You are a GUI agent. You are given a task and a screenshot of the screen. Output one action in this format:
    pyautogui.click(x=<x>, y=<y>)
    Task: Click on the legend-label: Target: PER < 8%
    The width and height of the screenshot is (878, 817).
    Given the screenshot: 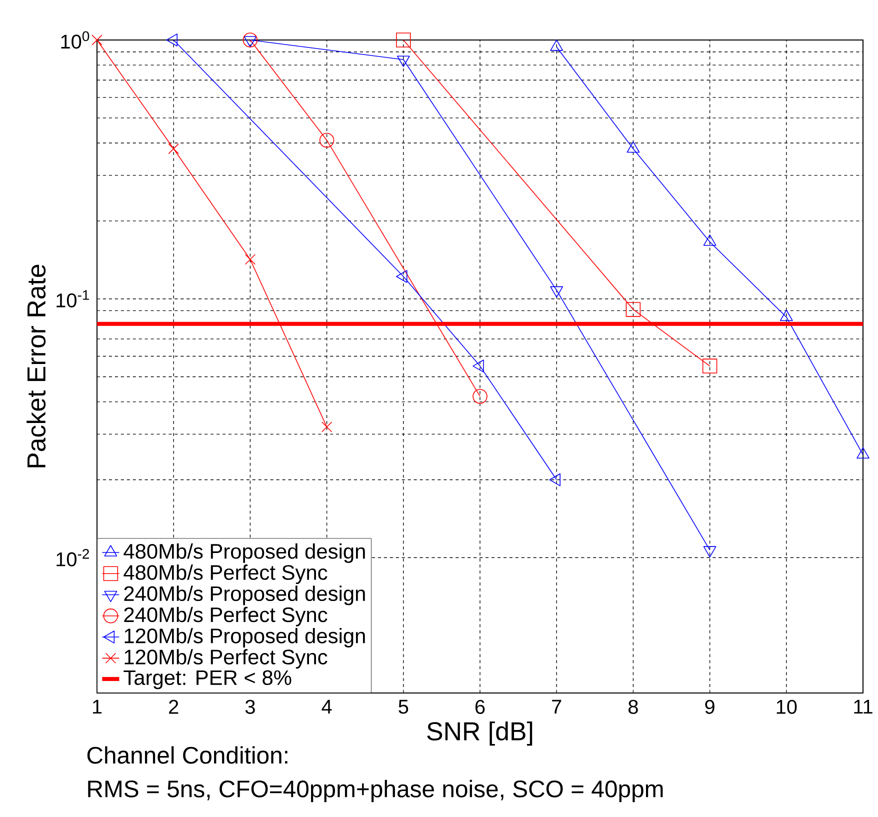 What is the action you would take?
    pyautogui.click(x=208, y=680)
    